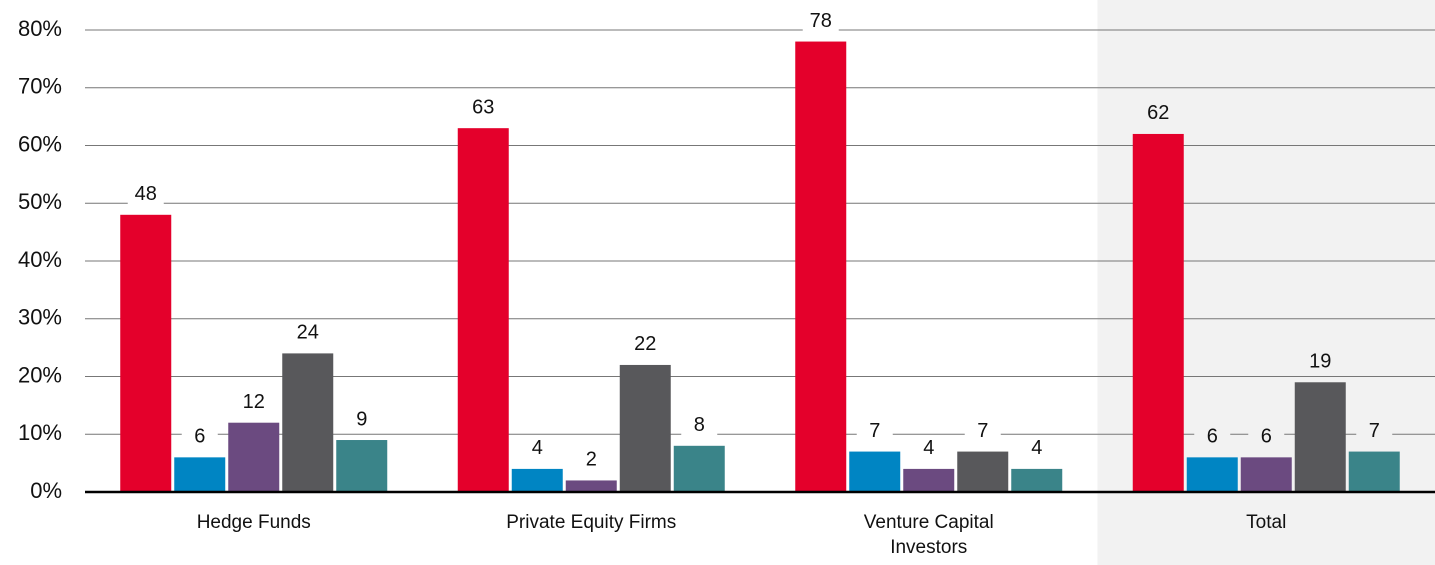 The height and width of the screenshot is (565, 1435). What do you see at coordinates (928, 535) in the screenshot?
I see `x-tick-label: Venture Capital Investors` at bounding box center [928, 535].